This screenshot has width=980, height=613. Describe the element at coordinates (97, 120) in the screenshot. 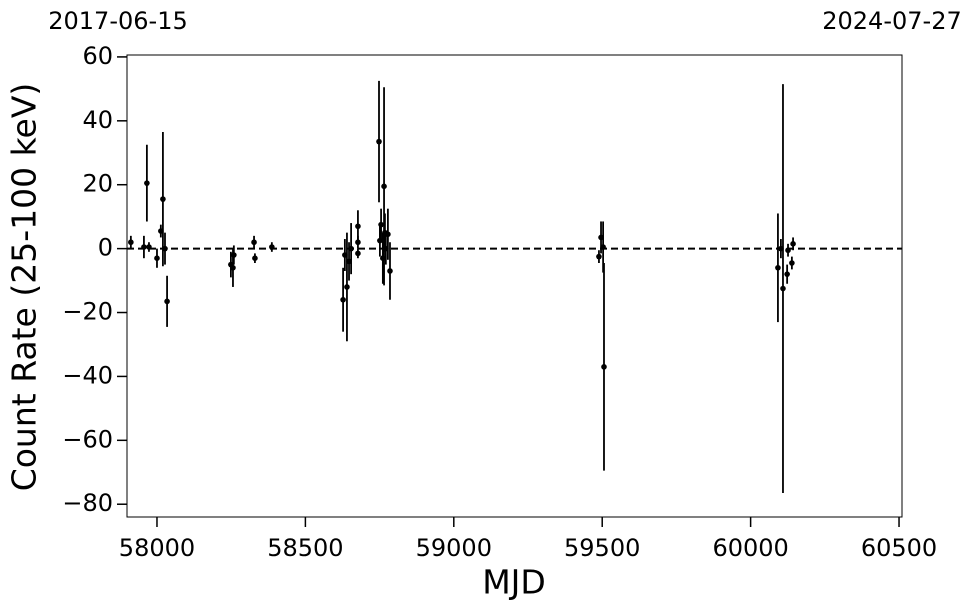

I see `y-tick-label: 40` at that location.